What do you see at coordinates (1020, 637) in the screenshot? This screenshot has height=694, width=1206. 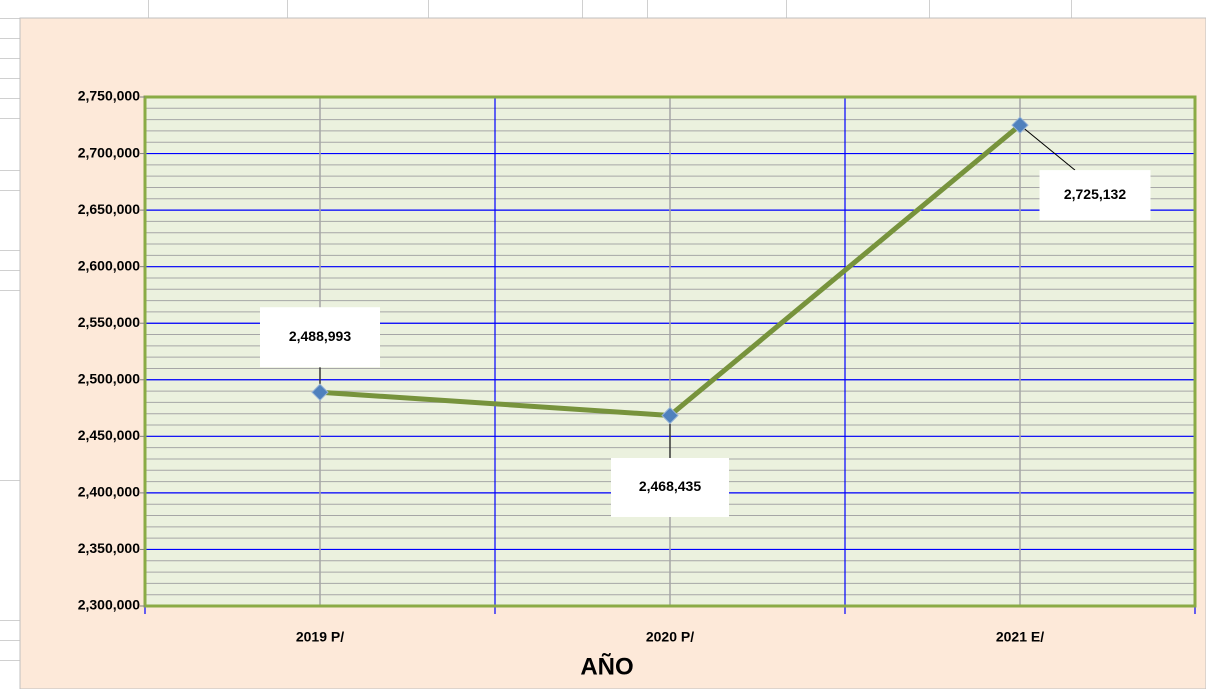 I see `x-tick-label: 2021 E/` at bounding box center [1020, 637].